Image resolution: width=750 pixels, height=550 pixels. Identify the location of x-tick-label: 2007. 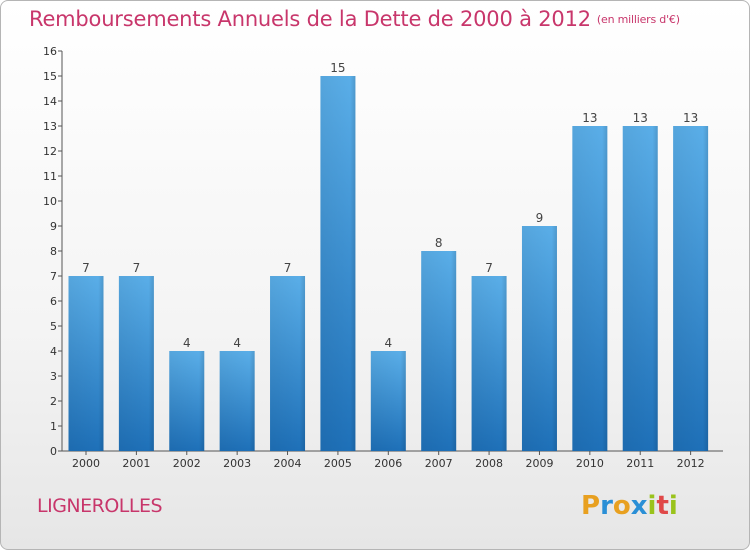
(439, 463).